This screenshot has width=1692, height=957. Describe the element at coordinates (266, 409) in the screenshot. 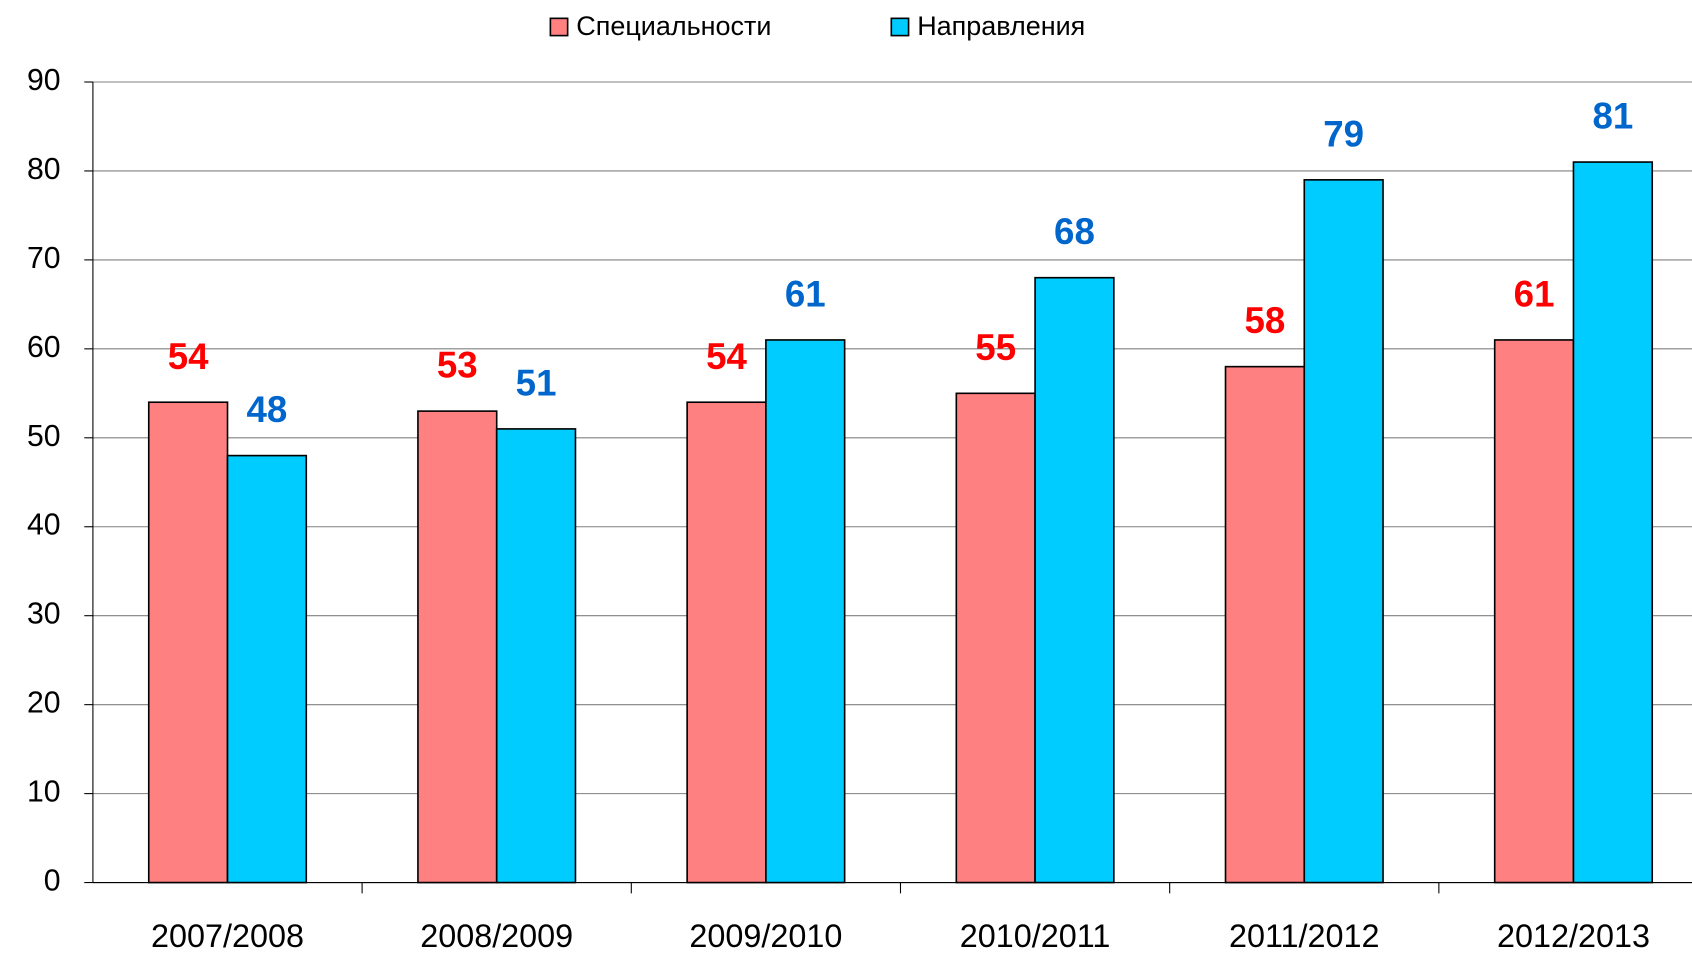

I see `value-label: 48` at that location.